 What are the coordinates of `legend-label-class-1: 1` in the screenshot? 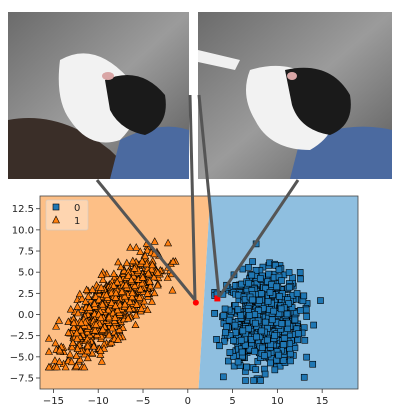 It's located at (77, 221).